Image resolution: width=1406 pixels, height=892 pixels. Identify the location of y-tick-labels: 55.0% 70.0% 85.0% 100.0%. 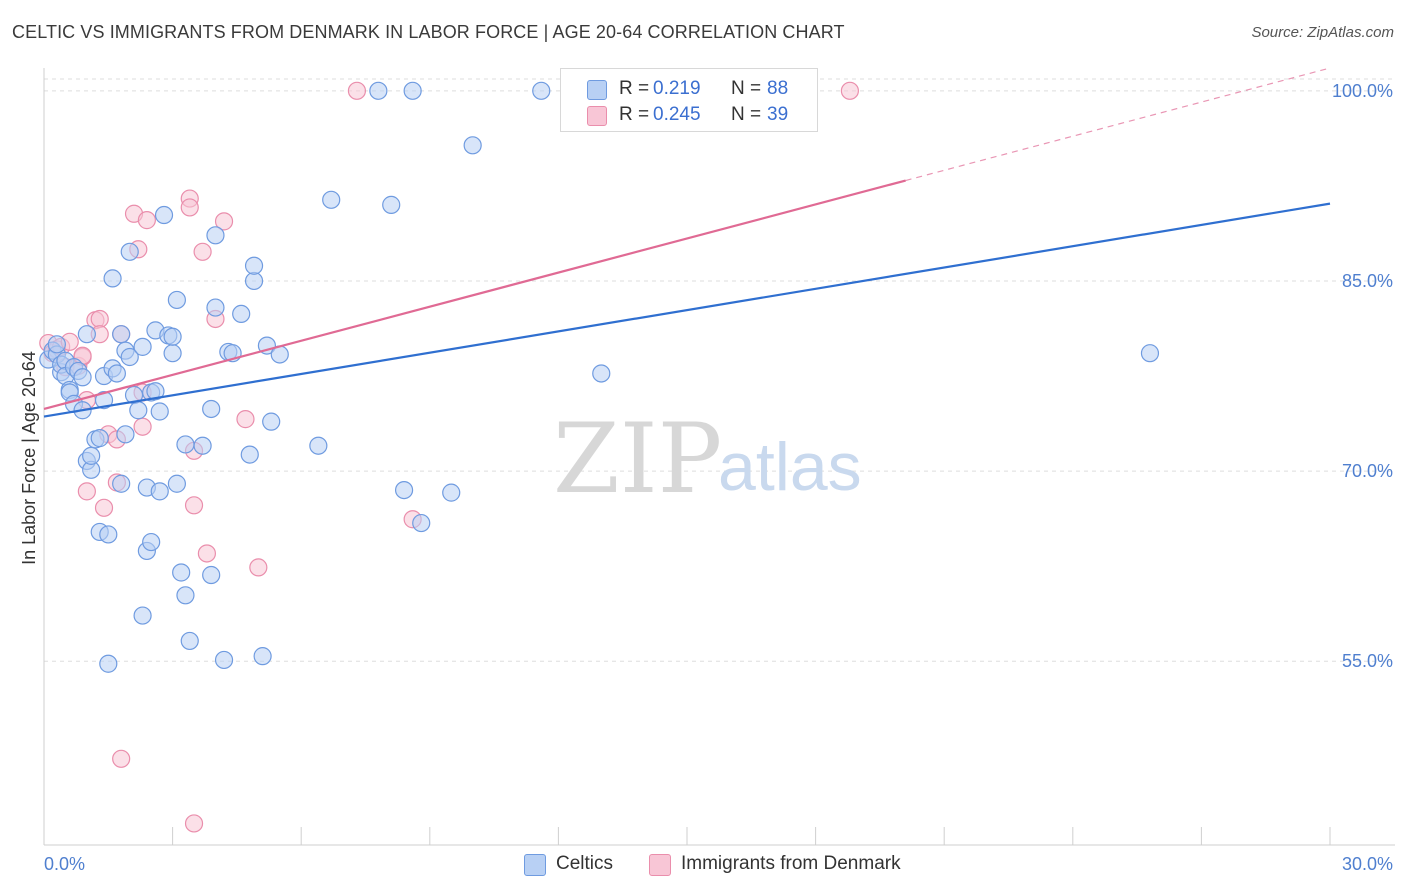
(1362, 376).